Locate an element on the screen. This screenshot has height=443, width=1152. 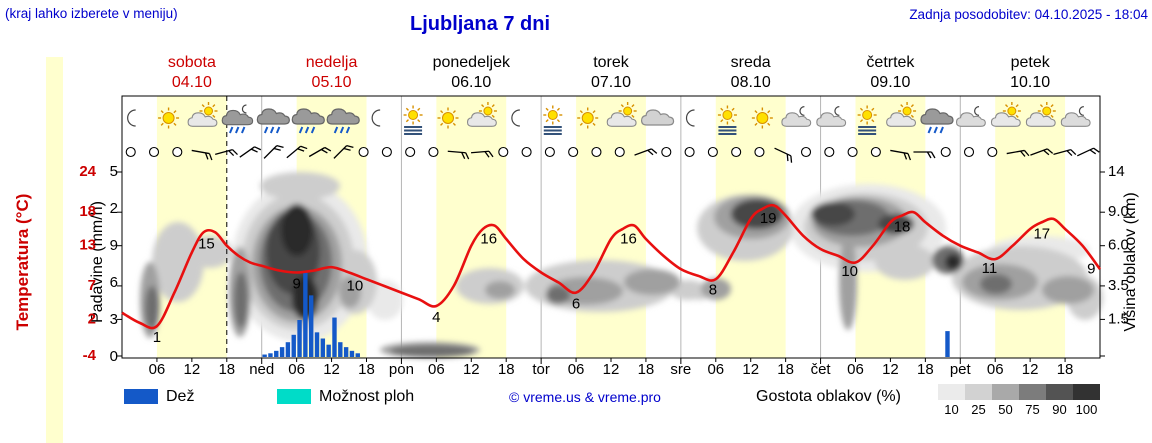
svg-text: pet is located at coordinates (961, 369).